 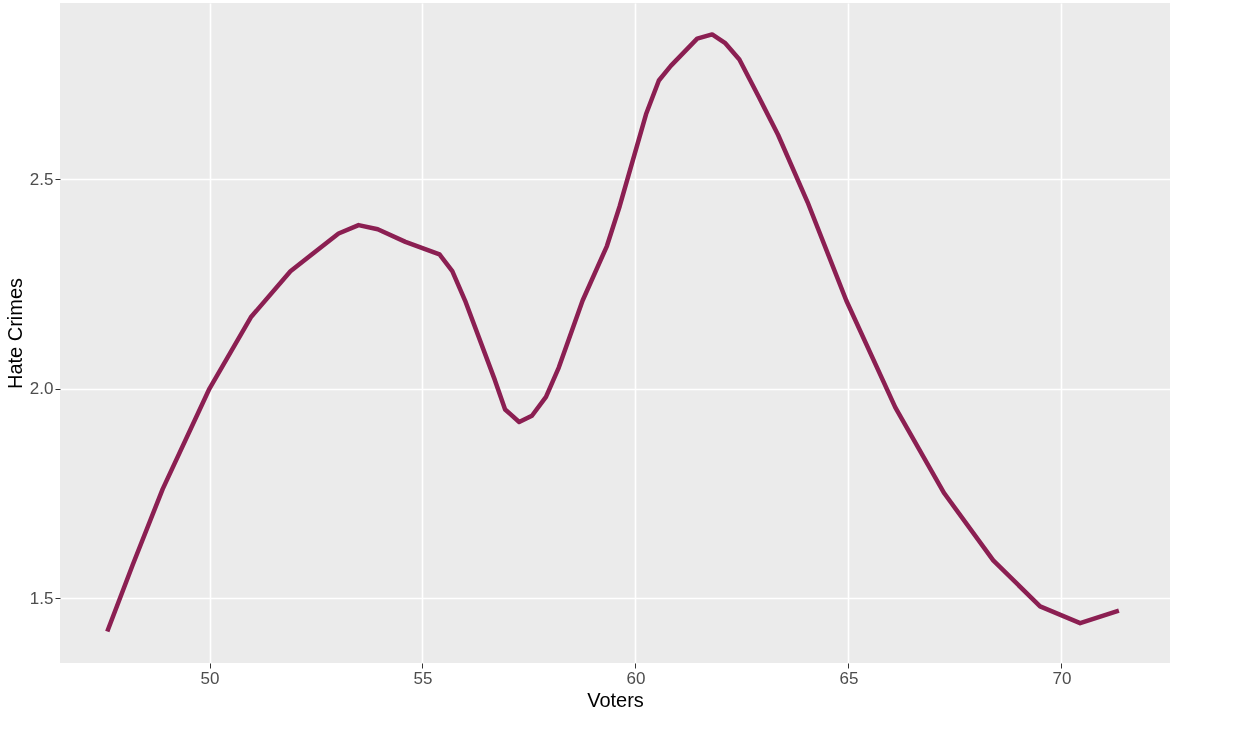 What do you see at coordinates (849, 678) in the screenshot?
I see `x-tick-label: 65` at bounding box center [849, 678].